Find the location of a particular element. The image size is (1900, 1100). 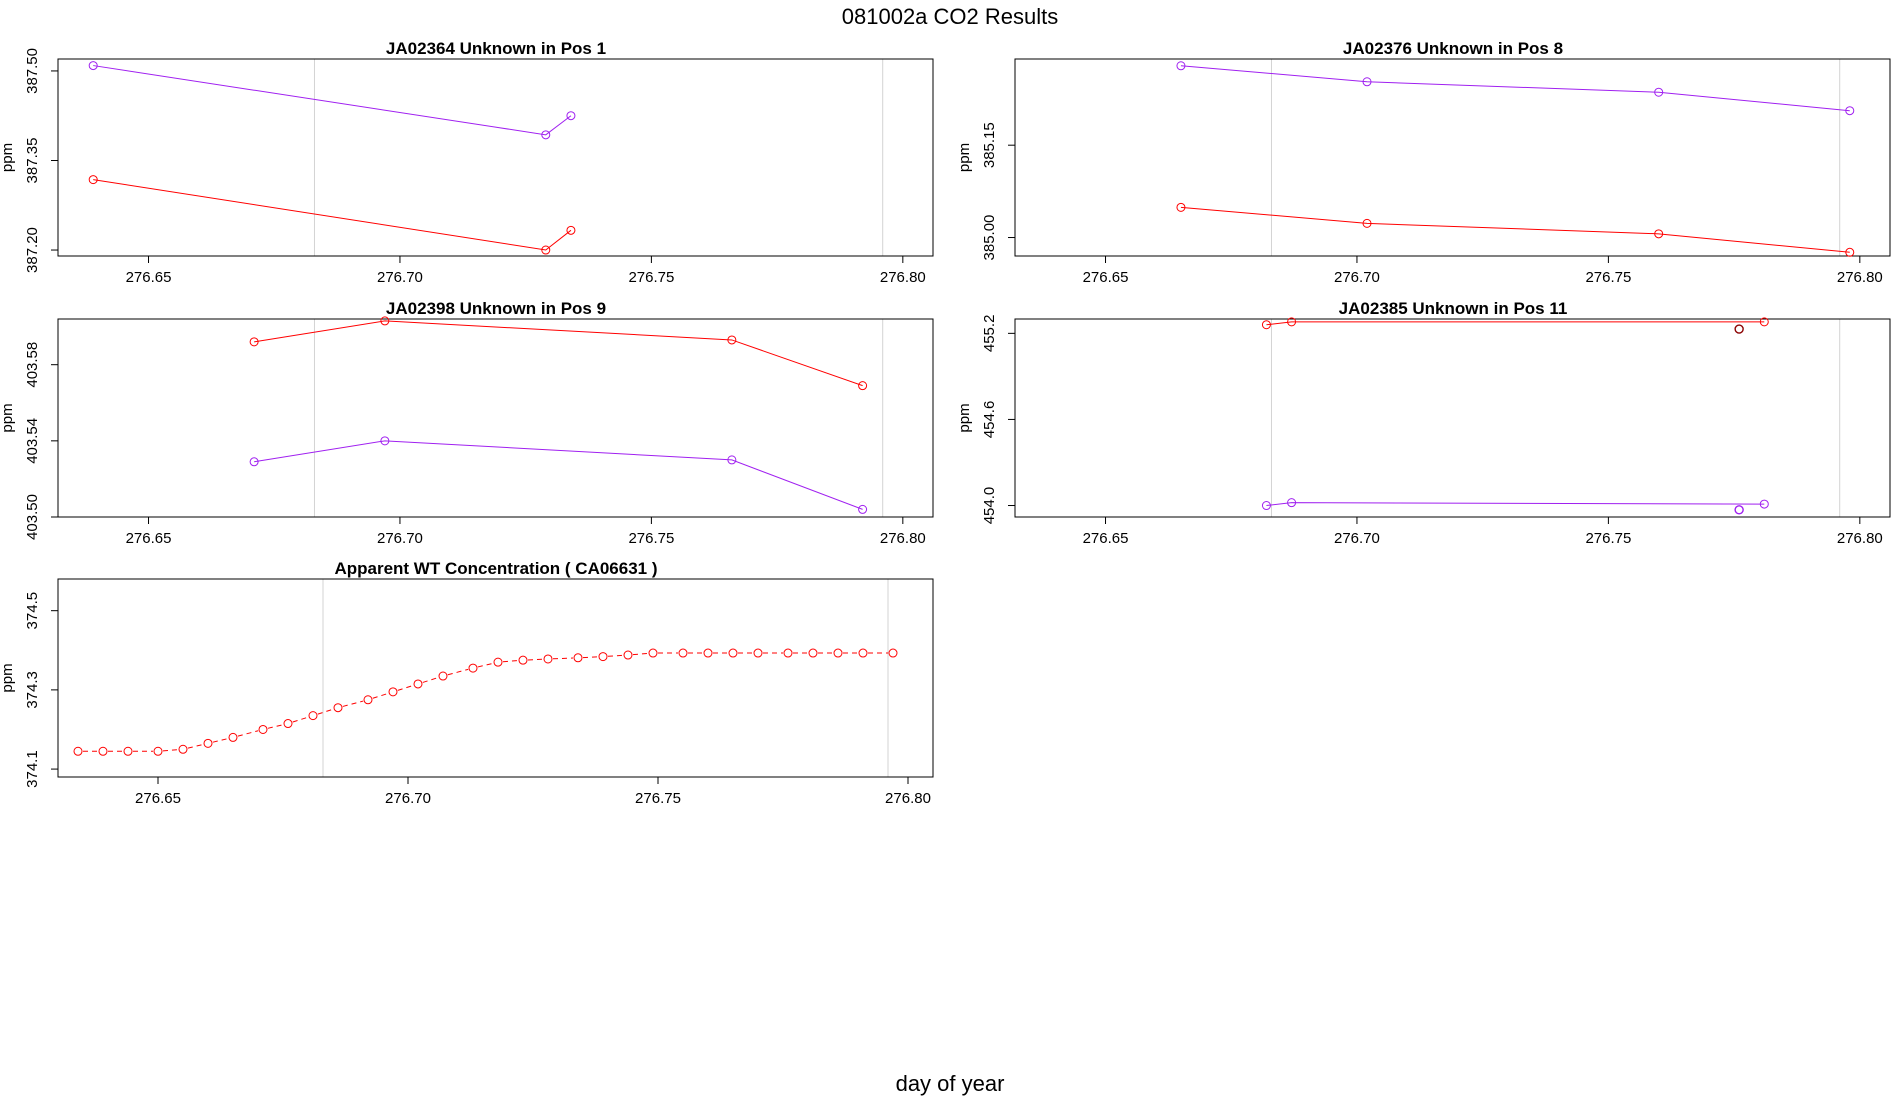

figure-title: 081002a CO2 Results is located at coordinates (950, 16).